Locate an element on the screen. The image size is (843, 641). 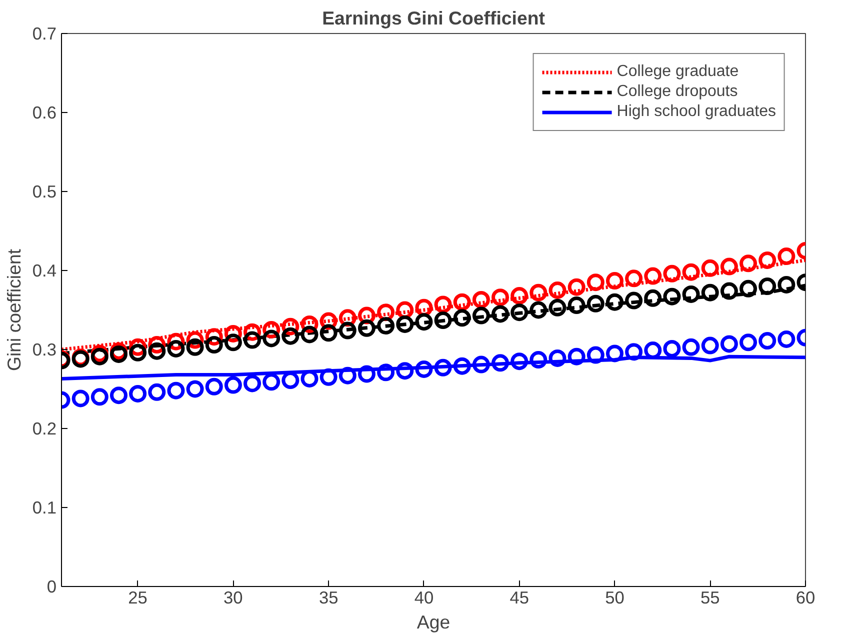
x-tick-label: 50 is located at coordinates (614, 598).